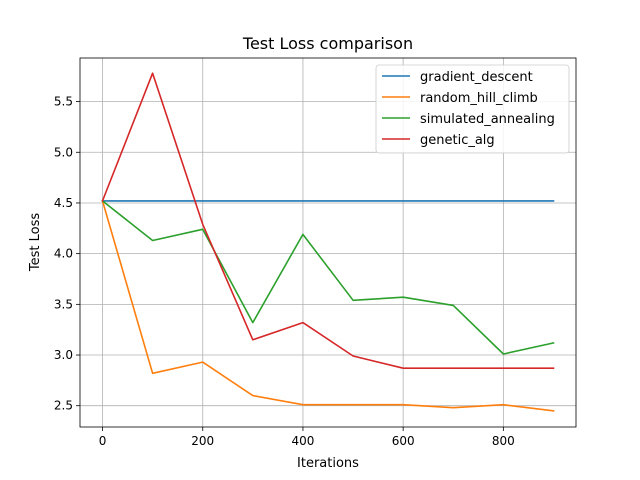 The width and height of the screenshot is (640, 480). I want to click on legend-label-gradient-descent: gradient_descent, so click(476, 77).